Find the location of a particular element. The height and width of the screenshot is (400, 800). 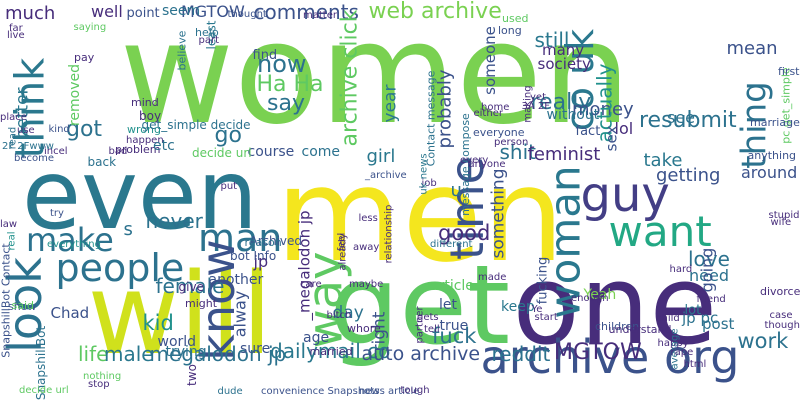

cloud-word-kind: kind is located at coordinates (59, 129).